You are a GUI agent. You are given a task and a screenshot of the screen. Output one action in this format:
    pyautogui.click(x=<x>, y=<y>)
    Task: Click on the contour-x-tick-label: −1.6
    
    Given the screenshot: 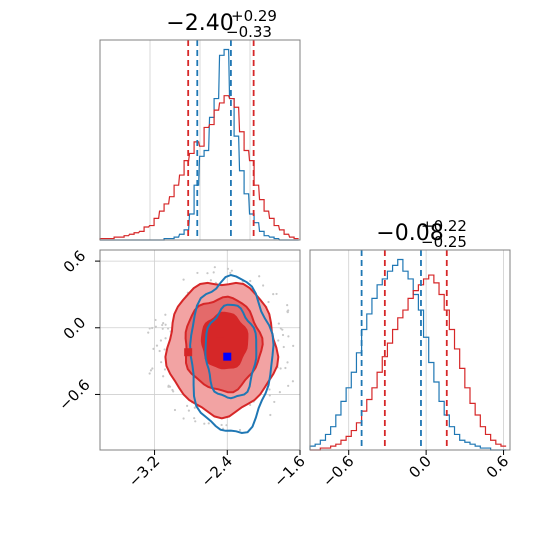 What is the action you would take?
    pyautogui.click(x=289, y=471)
    